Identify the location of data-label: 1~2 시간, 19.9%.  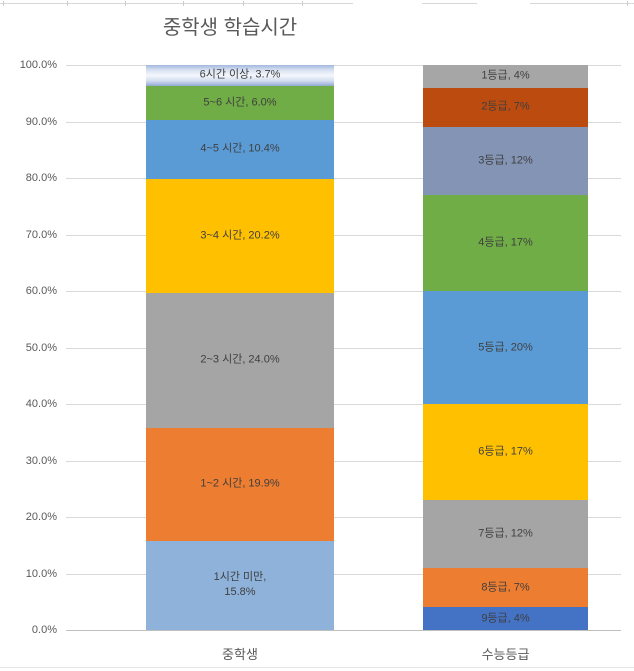
(240, 484).